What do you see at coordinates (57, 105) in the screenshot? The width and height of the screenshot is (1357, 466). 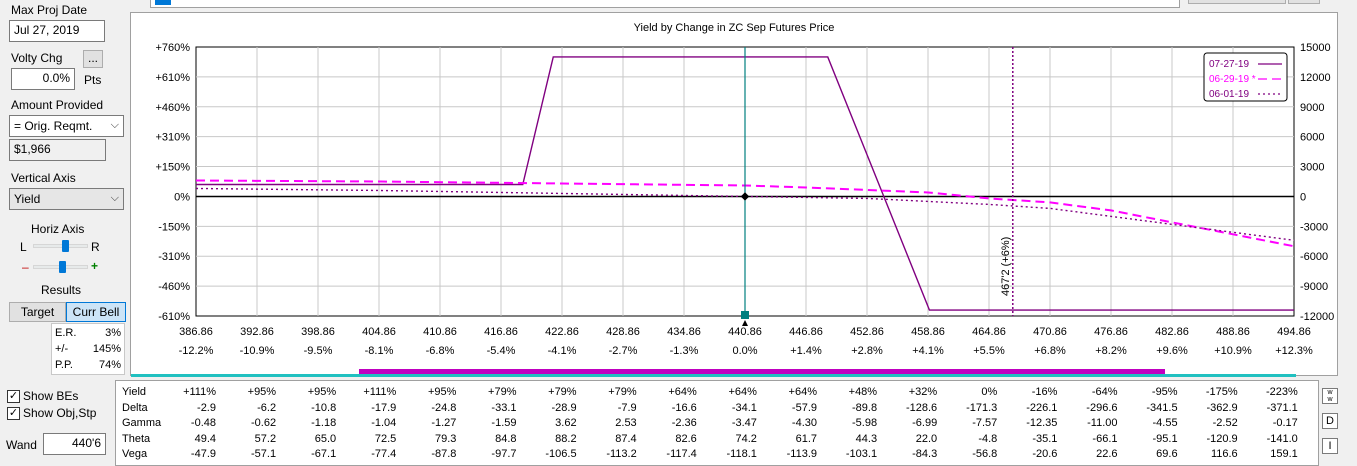 I see `amount-provided-label: Amount Provided` at bounding box center [57, 105].